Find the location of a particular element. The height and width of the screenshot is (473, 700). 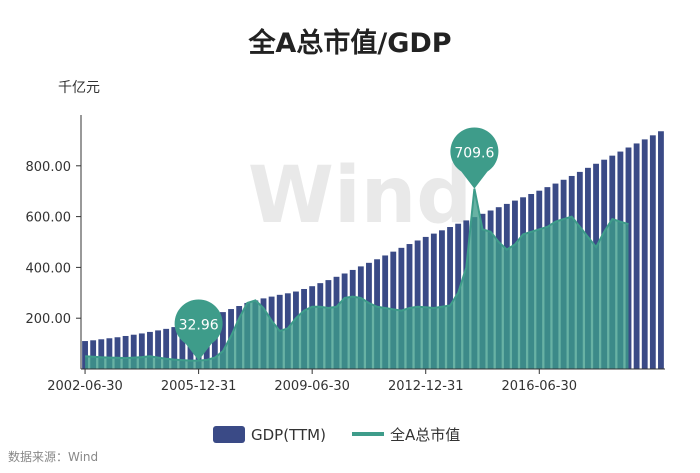

y-axis-label: 千亿元 is located at coordinates (79, 88).